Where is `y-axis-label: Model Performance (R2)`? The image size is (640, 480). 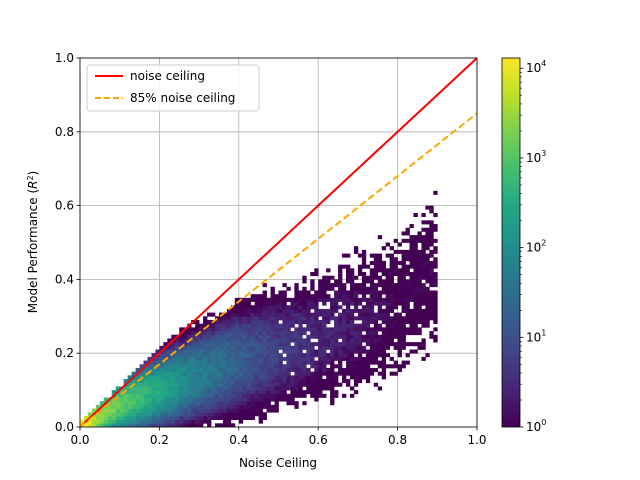 y-axis-label: Model Performance (R2) is located at coordinates (33, 242).